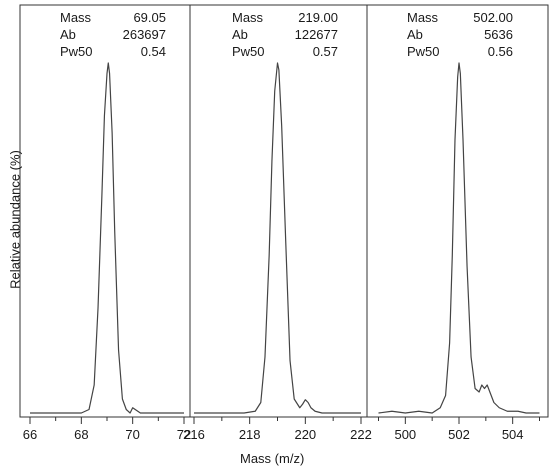 The image size is (550, 471). I want to click on x-axis-label: Mass (m/z), so click(272, 458).